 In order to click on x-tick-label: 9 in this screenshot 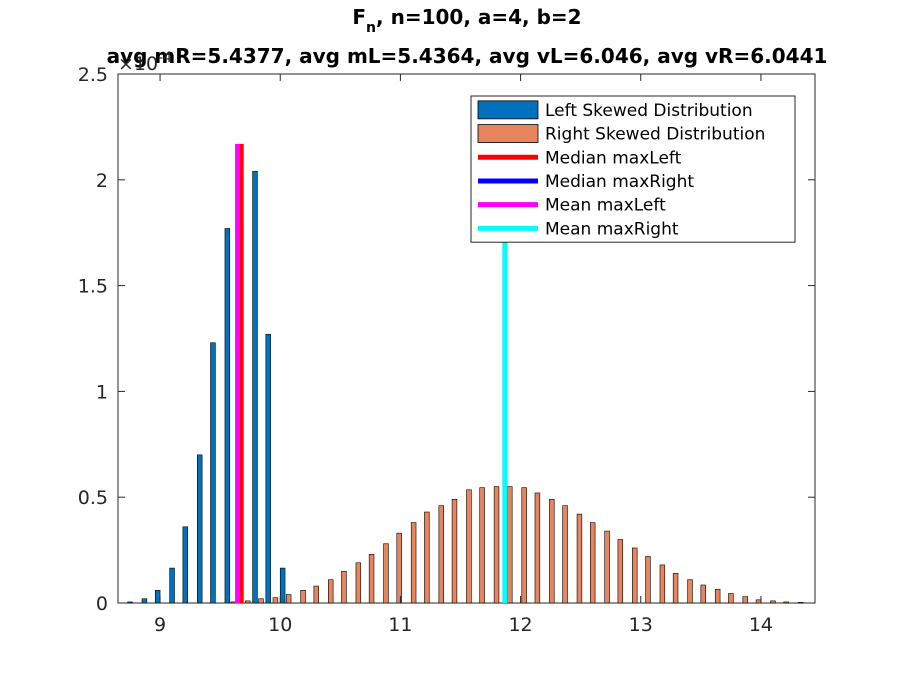, I will do `click(160, 625)`.